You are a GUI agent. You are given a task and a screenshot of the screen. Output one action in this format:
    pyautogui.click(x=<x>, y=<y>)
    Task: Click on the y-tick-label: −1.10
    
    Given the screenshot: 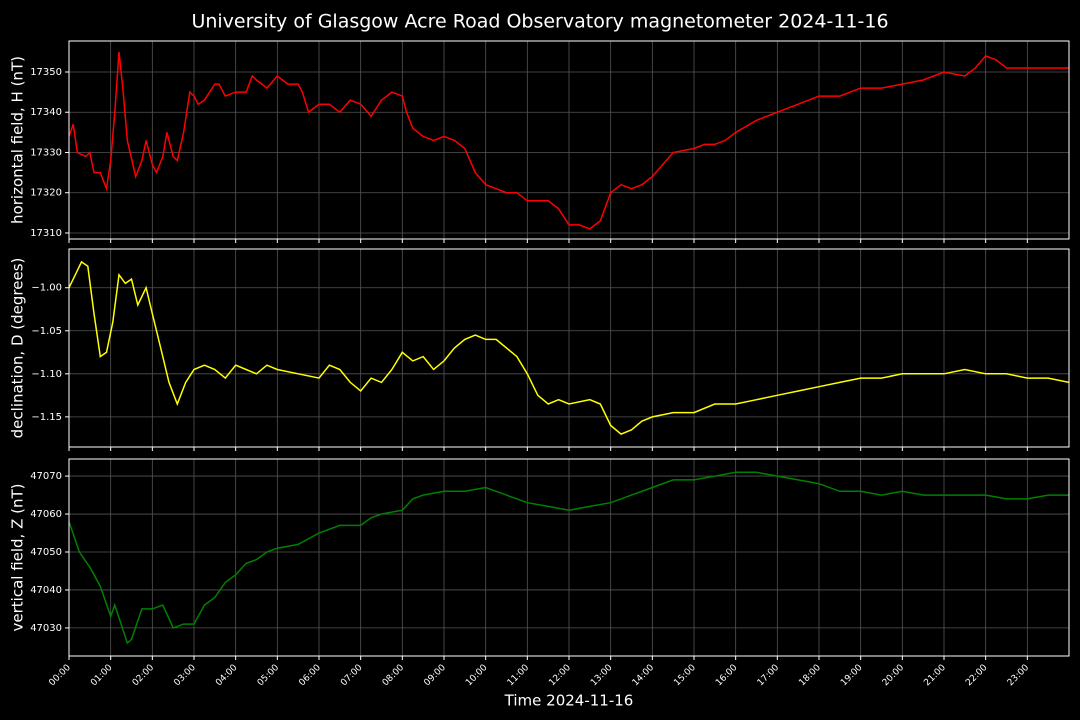 What is the action you would take?
    pyautogui.click(x=46, y=374)
    